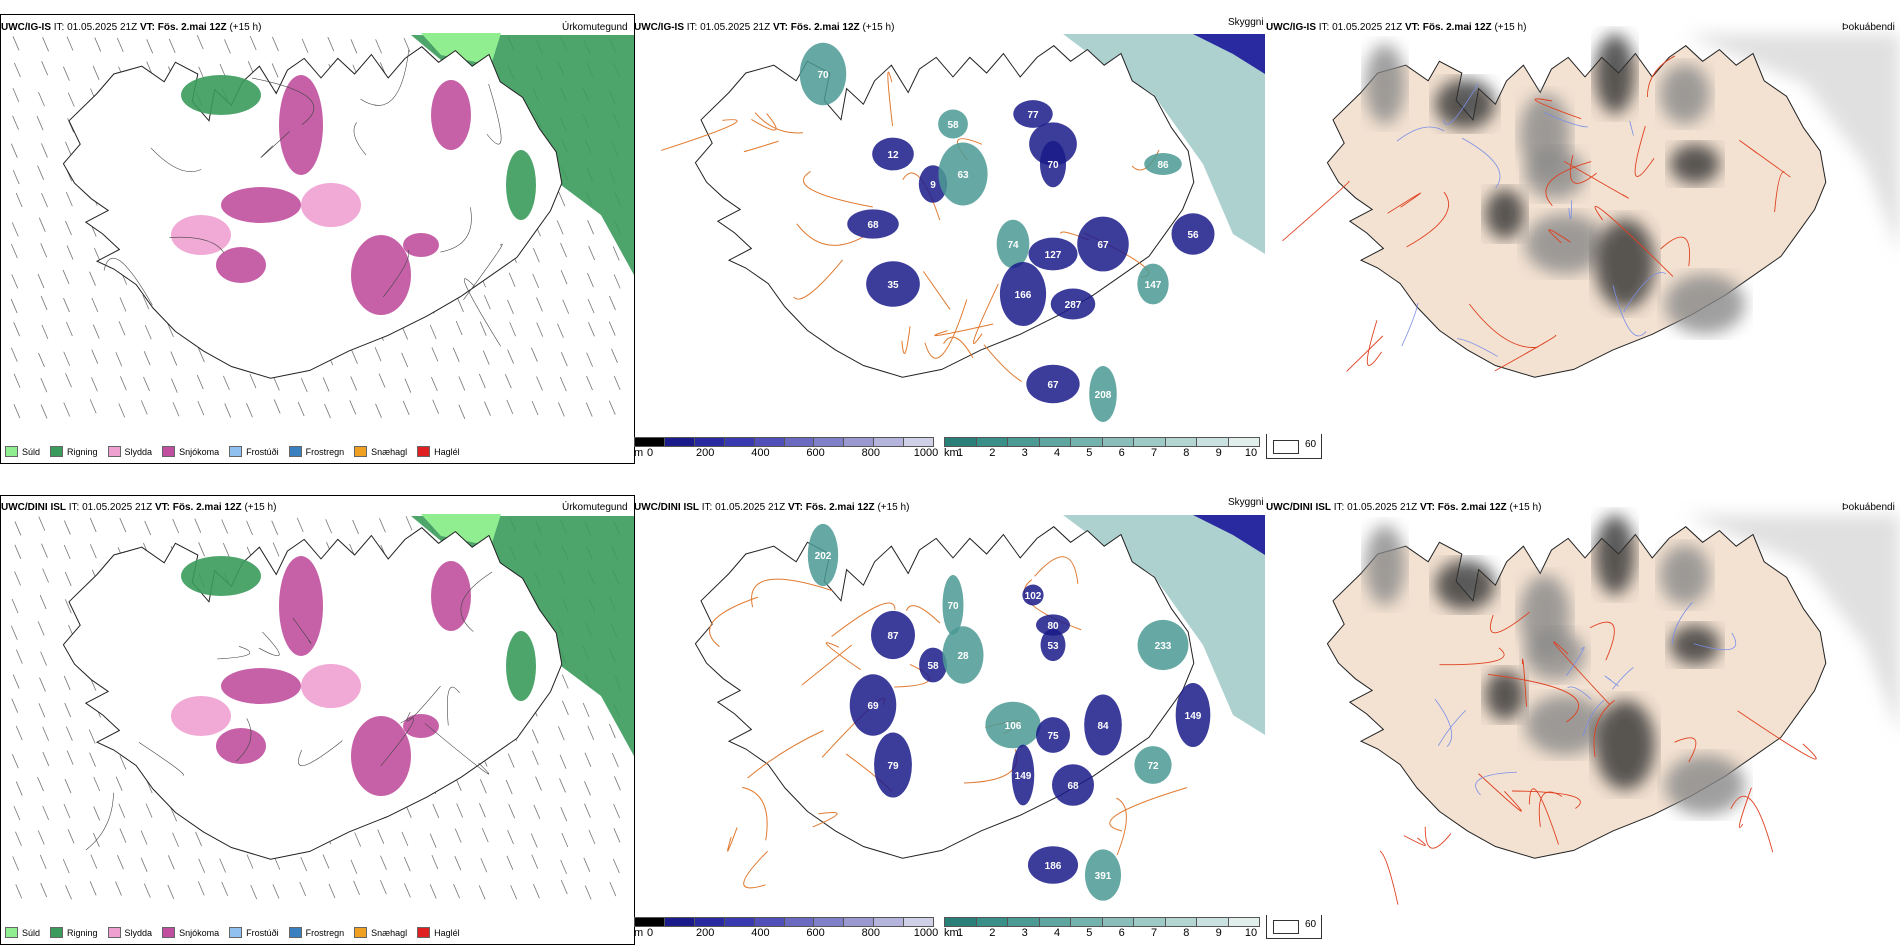 The width and height of the screenshot is (1900, 950). I want to click on precip-legend-item: Rigning, so click(74, 932).